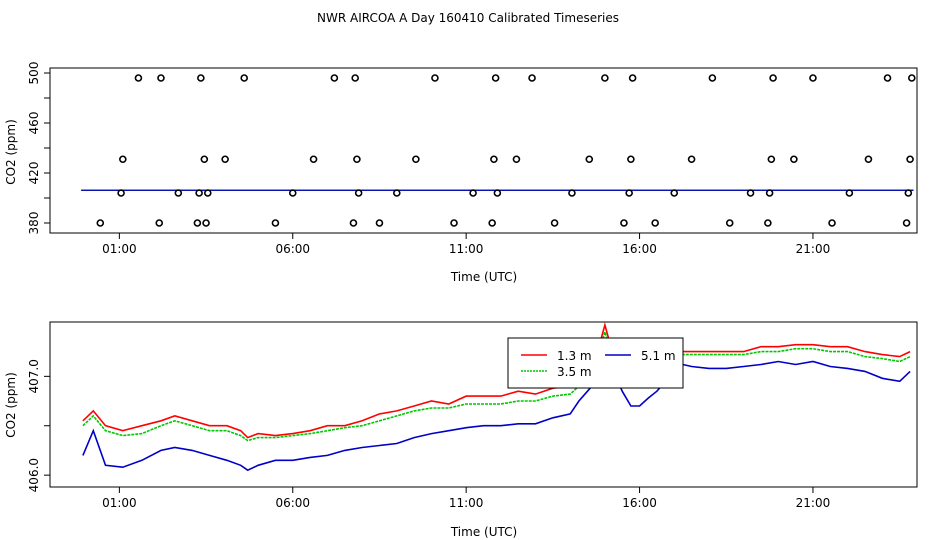 The image size is (936, 540). Describe the element at coordinates (574, 372) in the screenshot. I see `legend-label-3-5m: 3.5 m` at that location.